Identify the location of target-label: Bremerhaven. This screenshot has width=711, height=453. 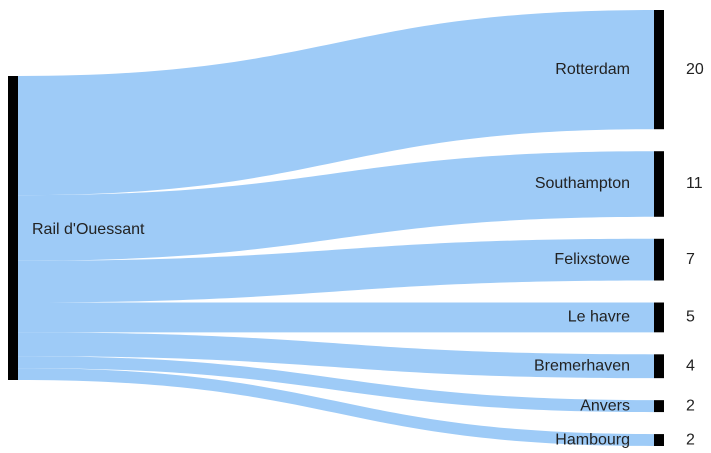
(582, 365).